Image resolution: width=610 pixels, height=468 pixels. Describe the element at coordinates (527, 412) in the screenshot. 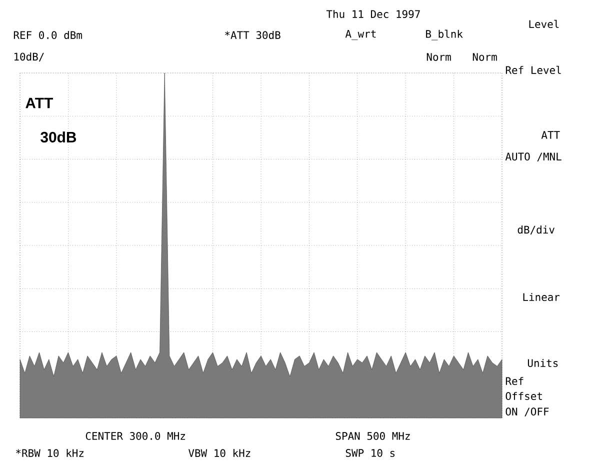

I see `text: ON /OFF` at that location.